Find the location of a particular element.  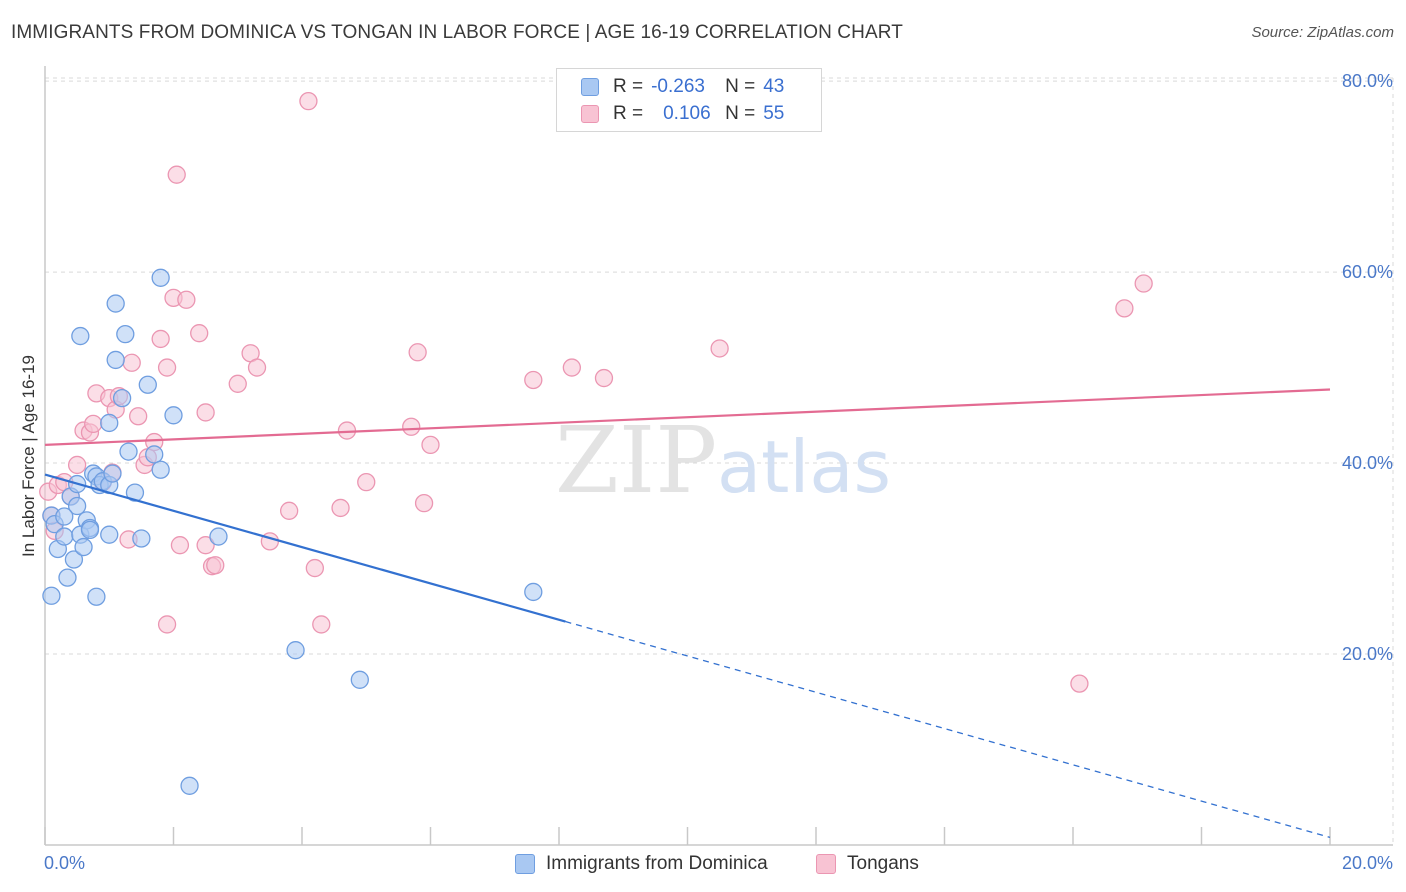

bottom-legend-swatch-pink is located at coordinates (826, 864).